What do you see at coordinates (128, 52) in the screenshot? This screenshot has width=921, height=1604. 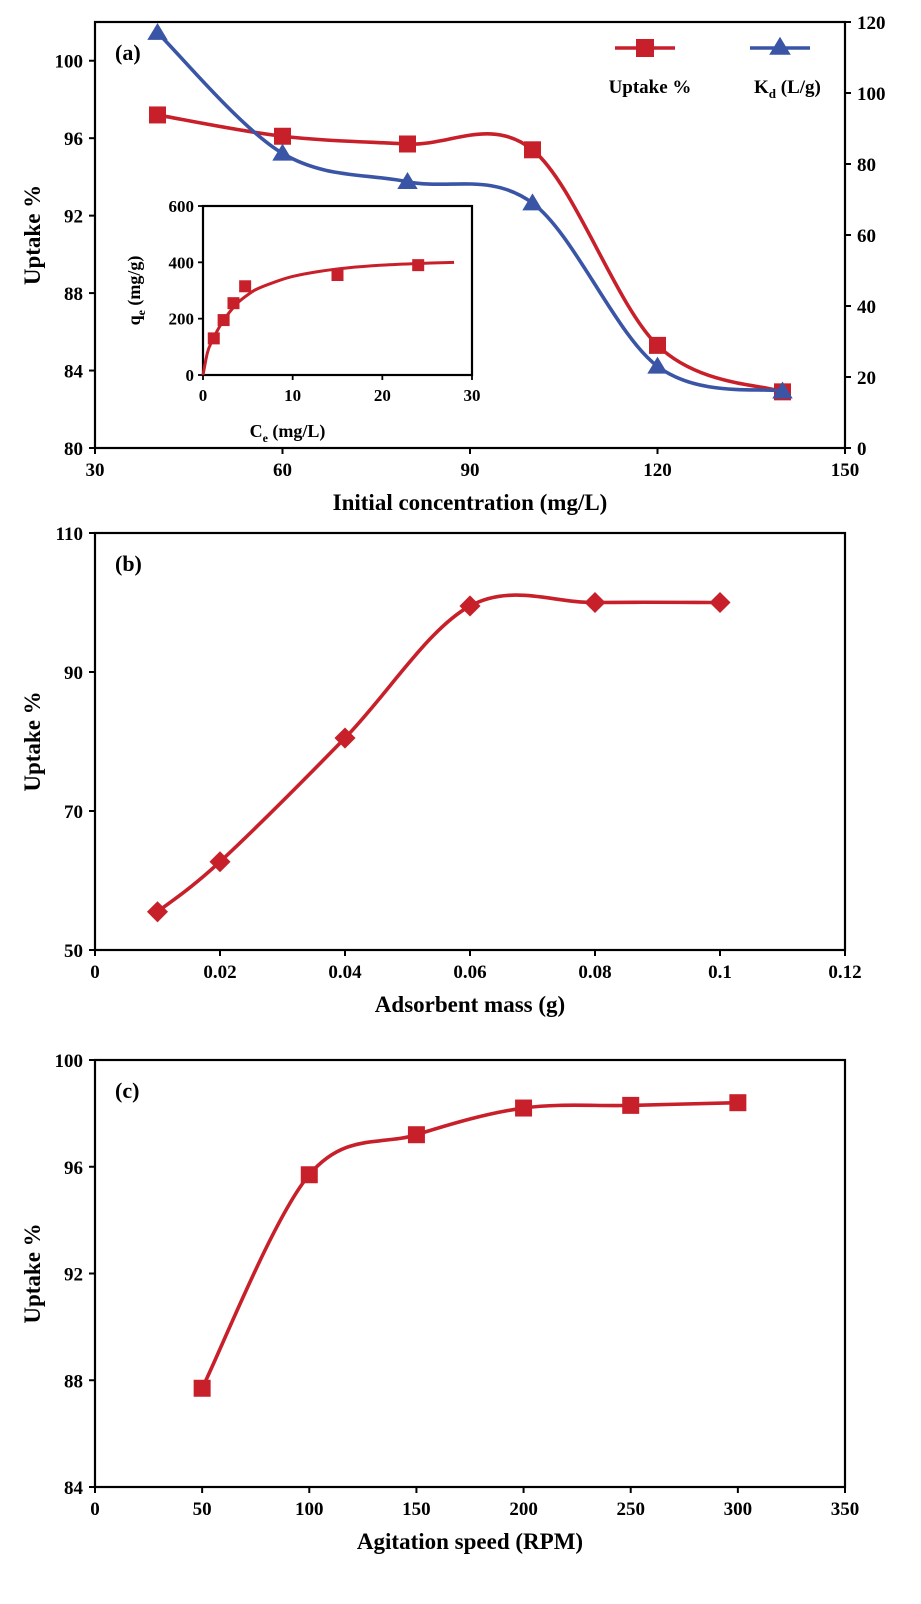 I see `panel-label: (a)` at bounding box center [128, 52].